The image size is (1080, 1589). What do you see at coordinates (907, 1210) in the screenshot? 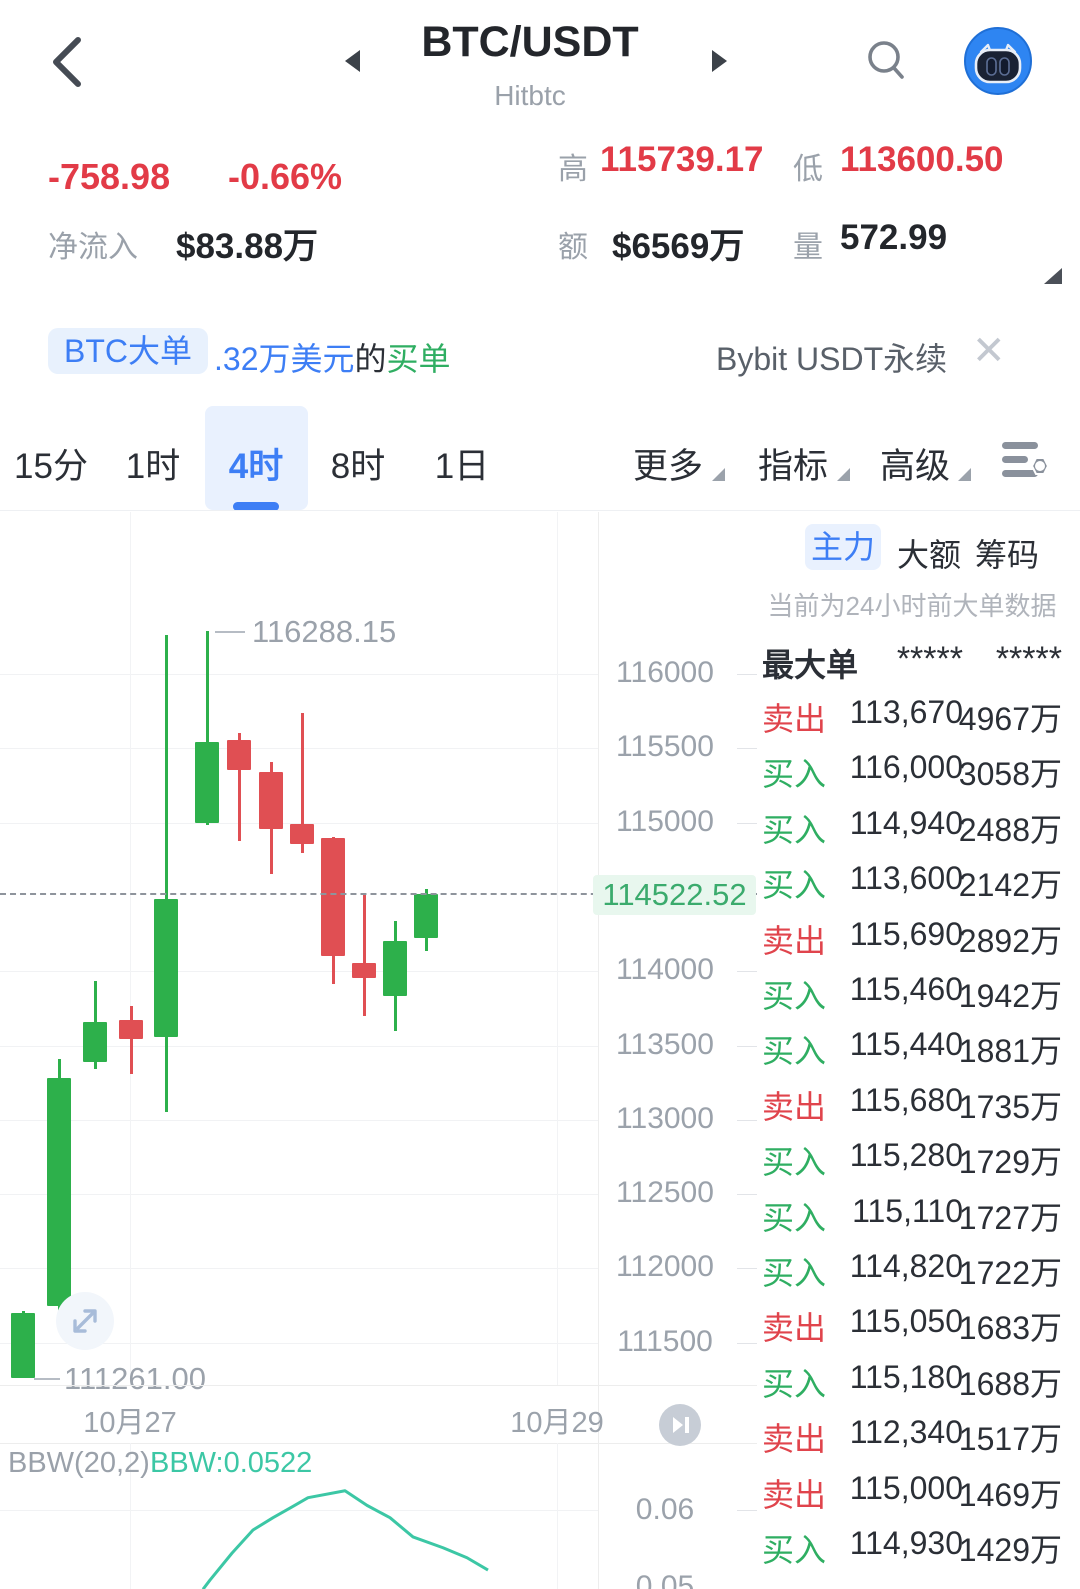
I see `order-price: 115,110` at bounding box center [907, 1210].